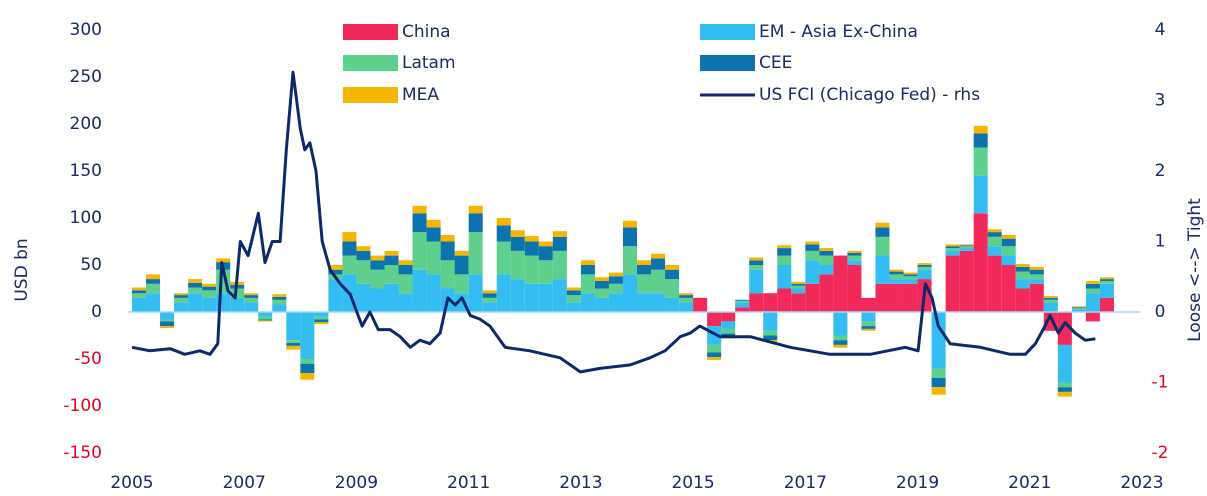 The image size is (1207, 496). I want to click on y2-axis-label: Loose <--> Tight, so click(1195, 270).